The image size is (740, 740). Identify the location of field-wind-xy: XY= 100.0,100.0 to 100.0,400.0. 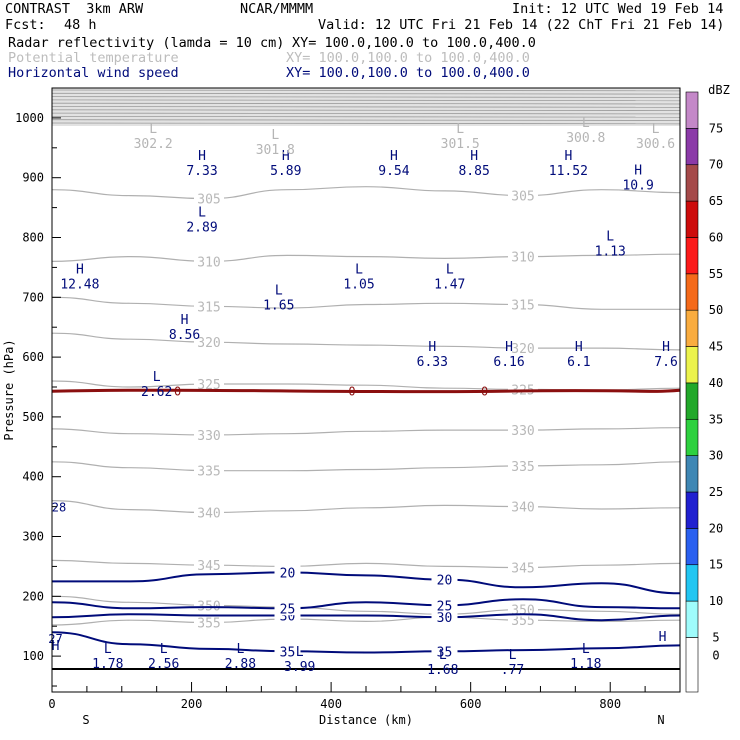
(408, 73).